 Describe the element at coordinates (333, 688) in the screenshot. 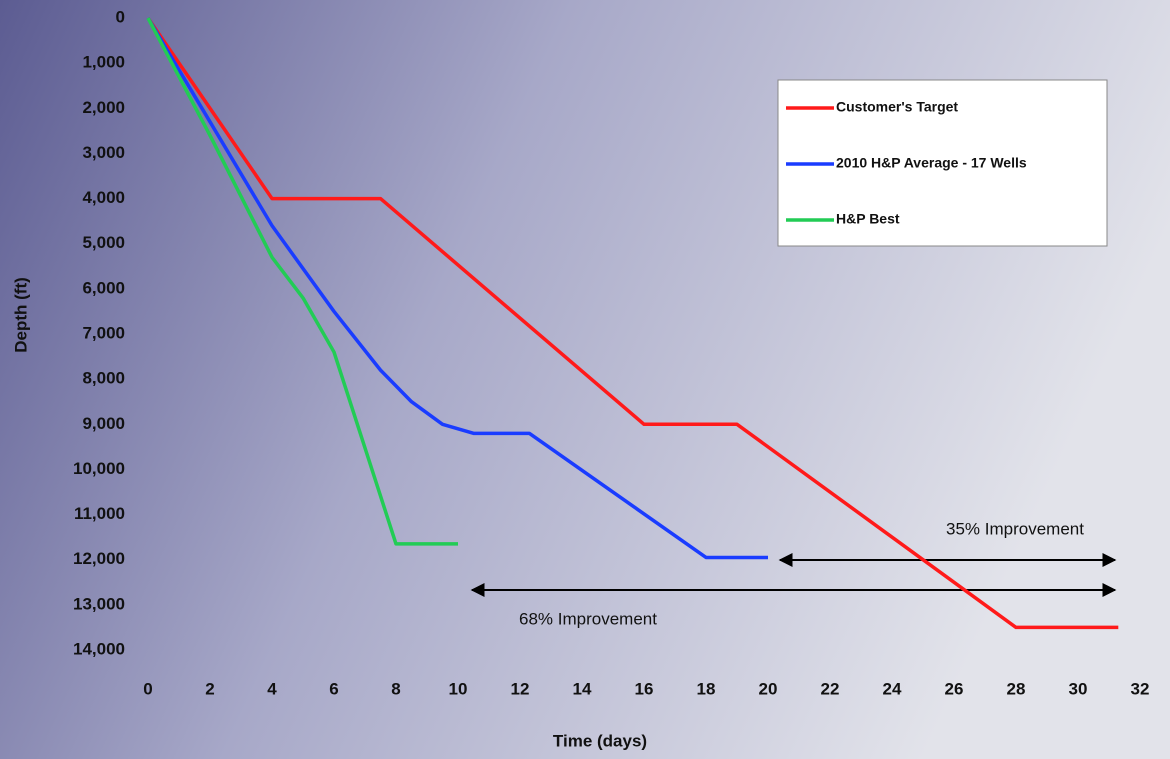

I see `x-tick-label: 6` at that location.